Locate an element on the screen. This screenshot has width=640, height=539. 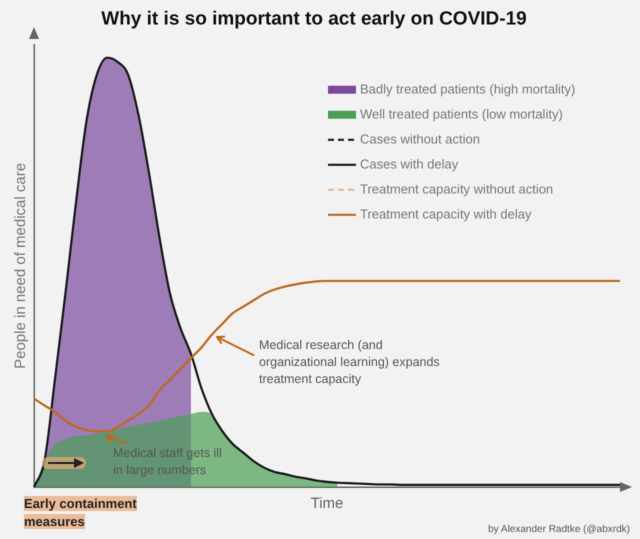
y-axis-title: People in need of medical care is located at coordinates (21, 265).